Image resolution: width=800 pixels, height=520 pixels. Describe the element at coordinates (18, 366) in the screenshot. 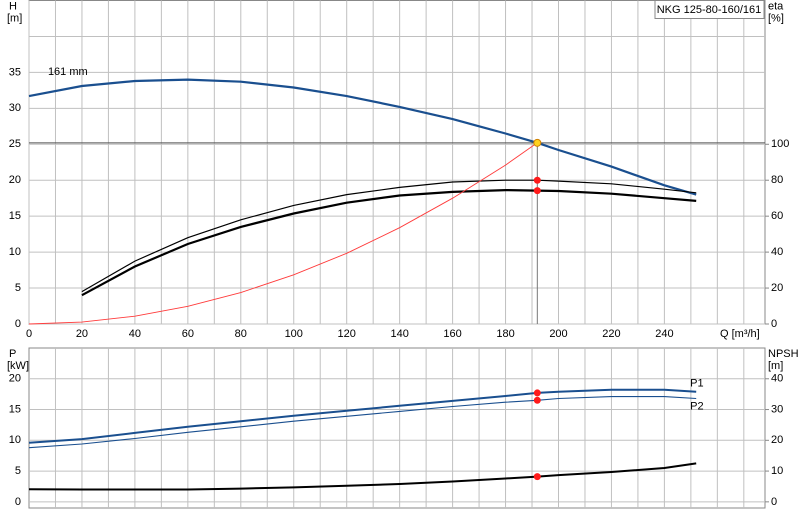

I see `y-axis-unit: [kW]` at that location.